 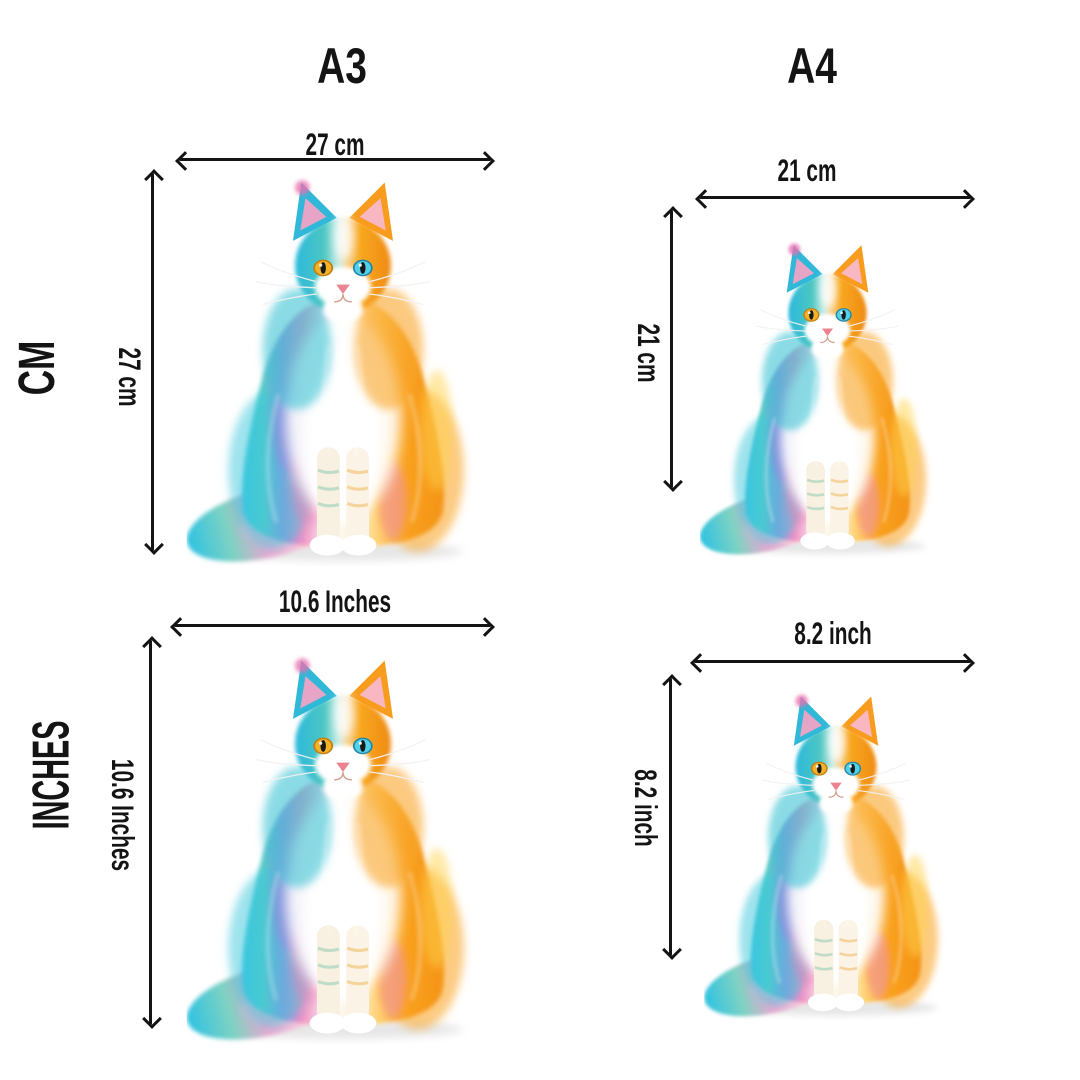 I want to click on width-dimension-label-a4-inches: 8.2 inch, so click(x=833, y=633).